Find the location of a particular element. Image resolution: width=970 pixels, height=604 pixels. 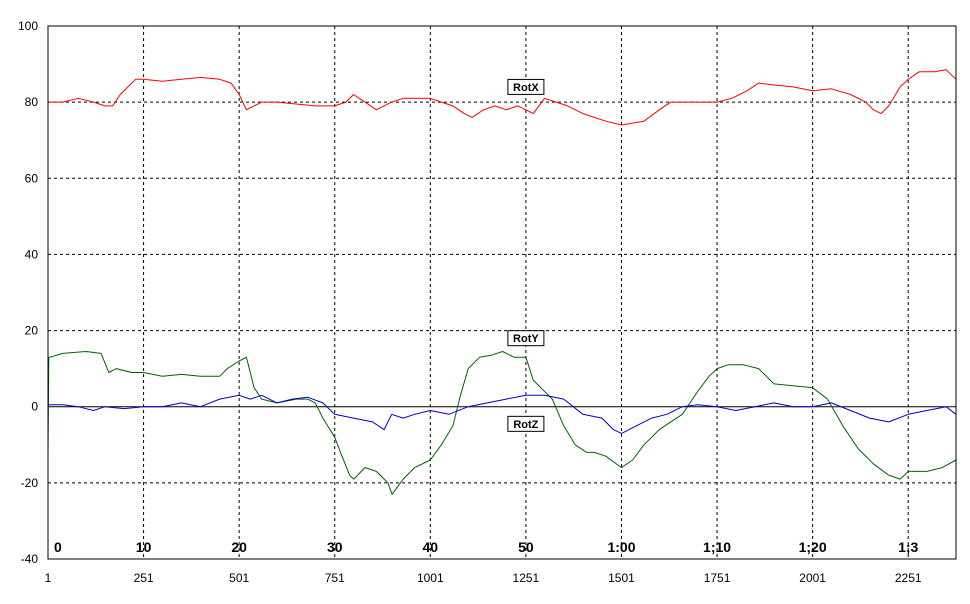

time-label: 20 is located at coordinates (239, 547).